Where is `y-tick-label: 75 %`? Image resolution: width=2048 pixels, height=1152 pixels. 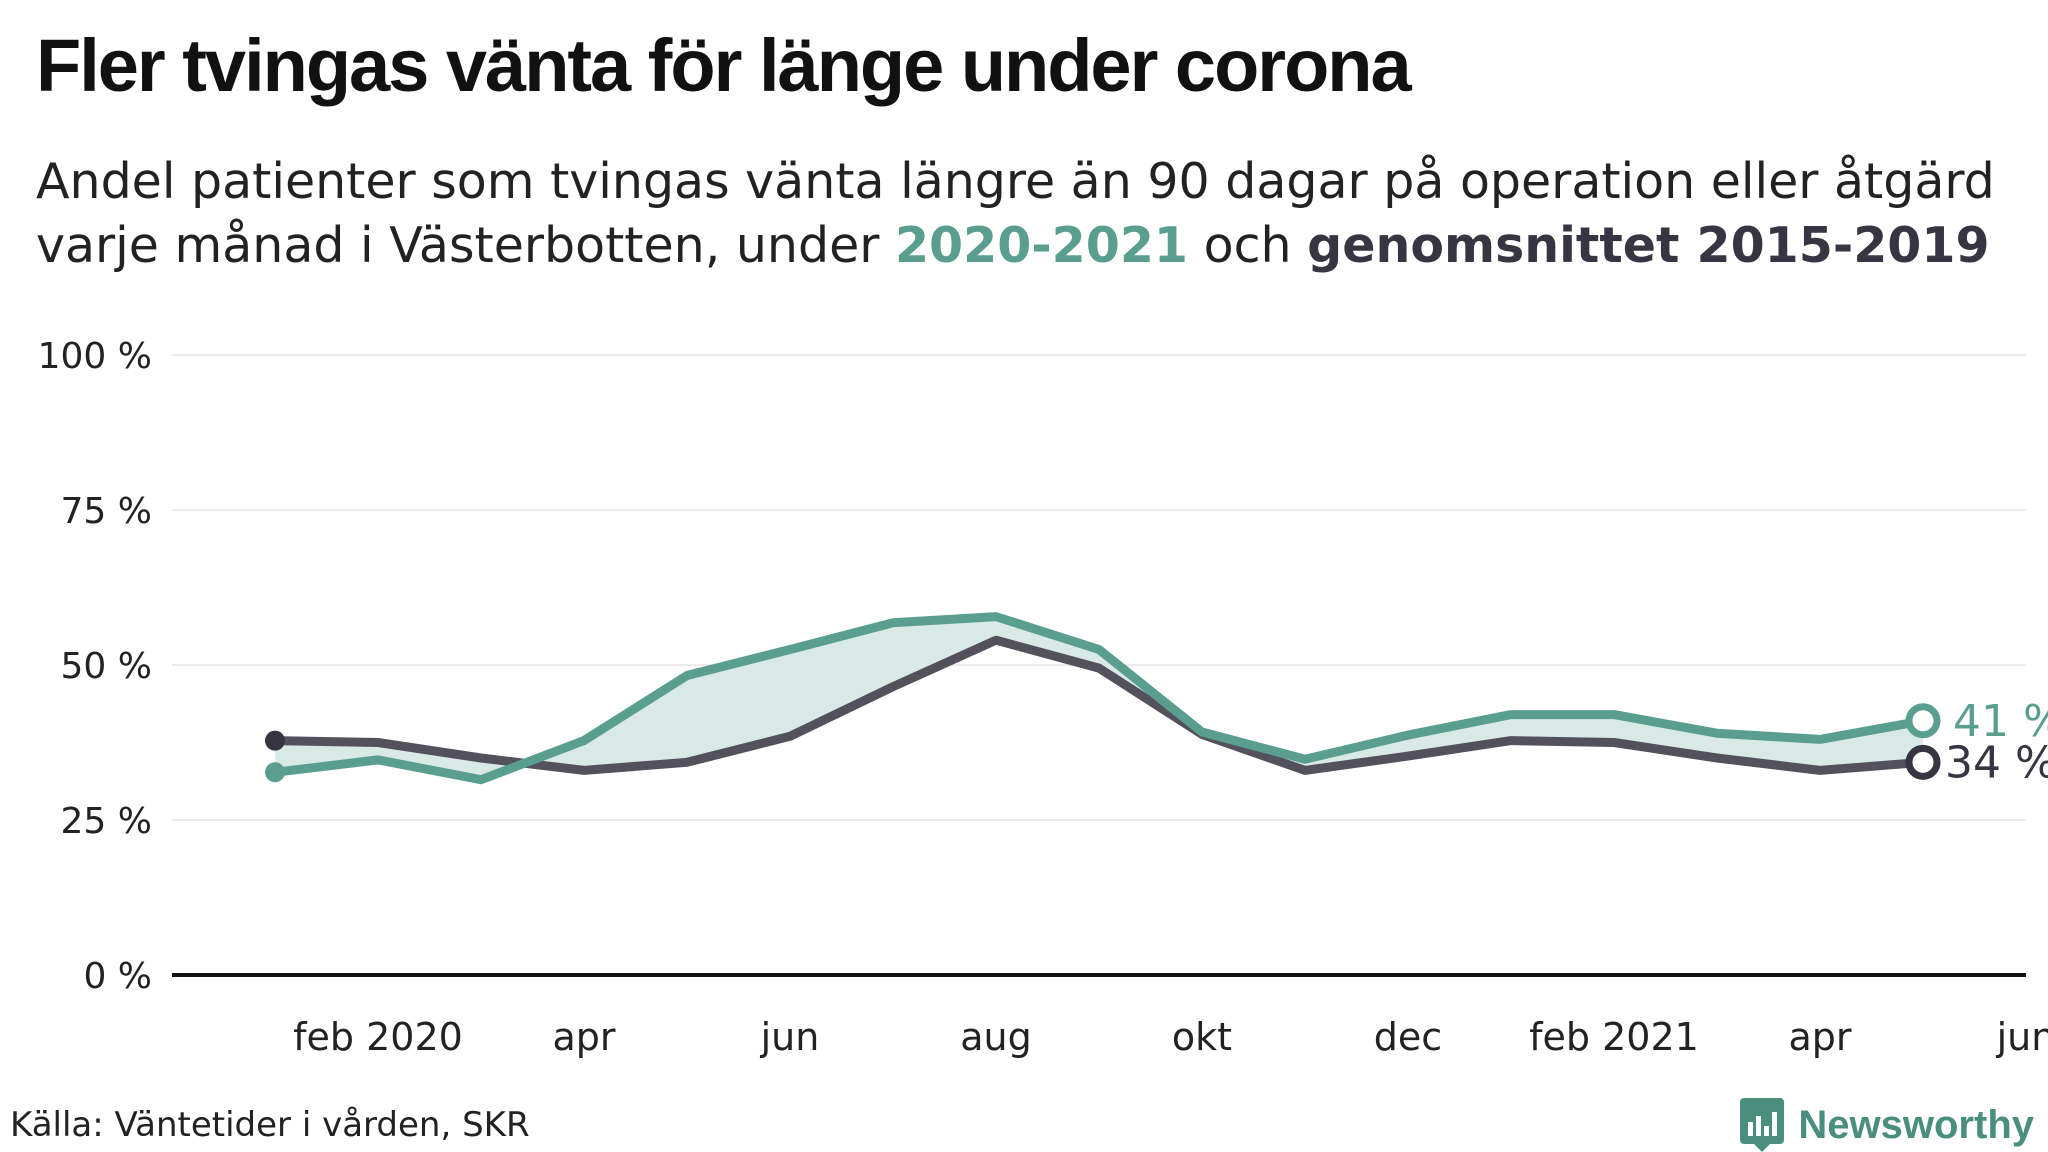 y-tick-label: 75 % is located at coordinates (106, 511).